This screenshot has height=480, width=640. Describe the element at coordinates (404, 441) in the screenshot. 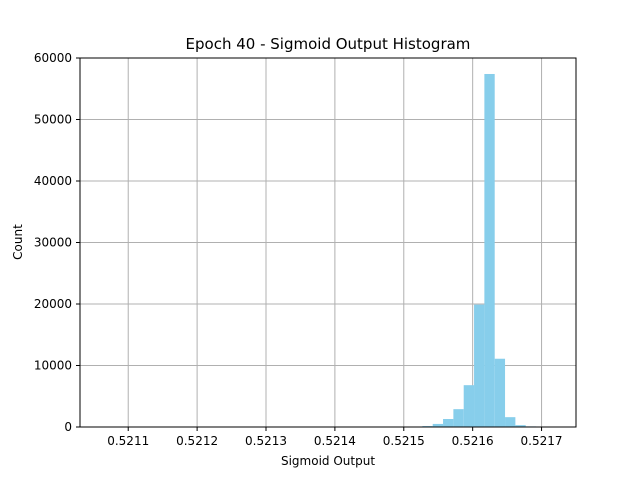

I see `x-tick-label: 0.5215` at that location.